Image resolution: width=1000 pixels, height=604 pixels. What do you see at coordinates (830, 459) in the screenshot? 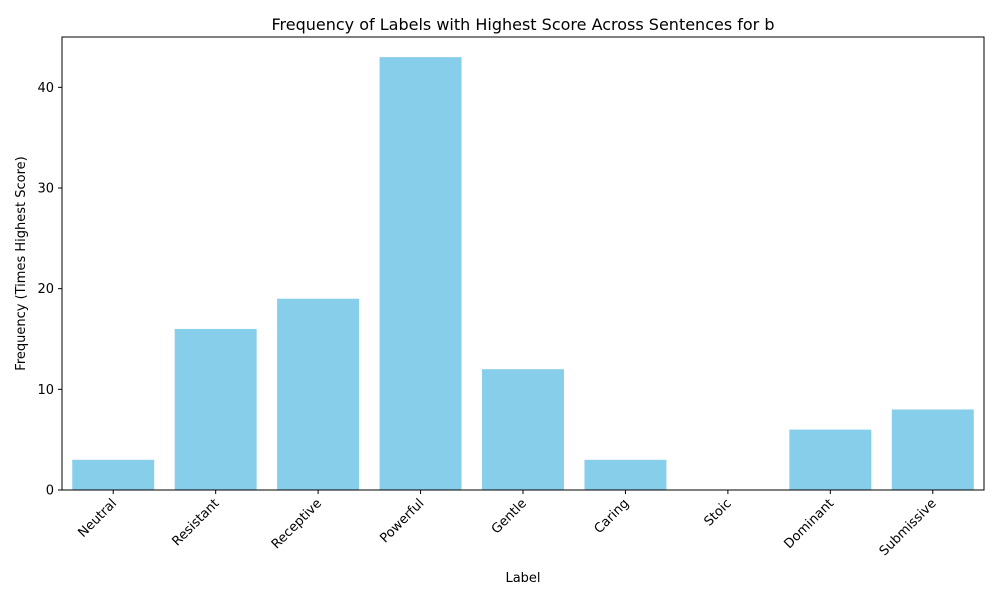
I see `bar-dominant` at bounding box center [830, 459].